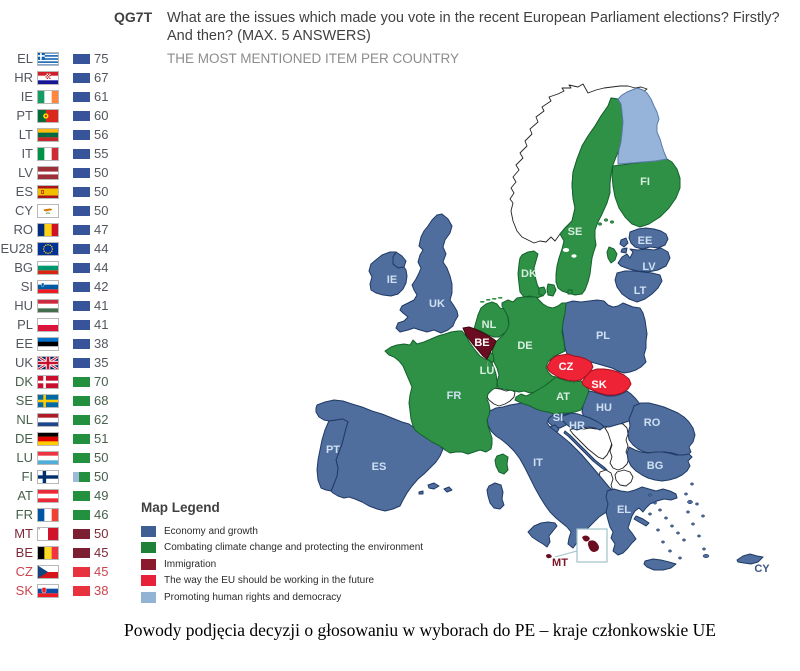 This screenshot has height=671, width=800. Describe the element at coordinates (481, 343) in the screenshot. I see `svg-text: BE` at that location.